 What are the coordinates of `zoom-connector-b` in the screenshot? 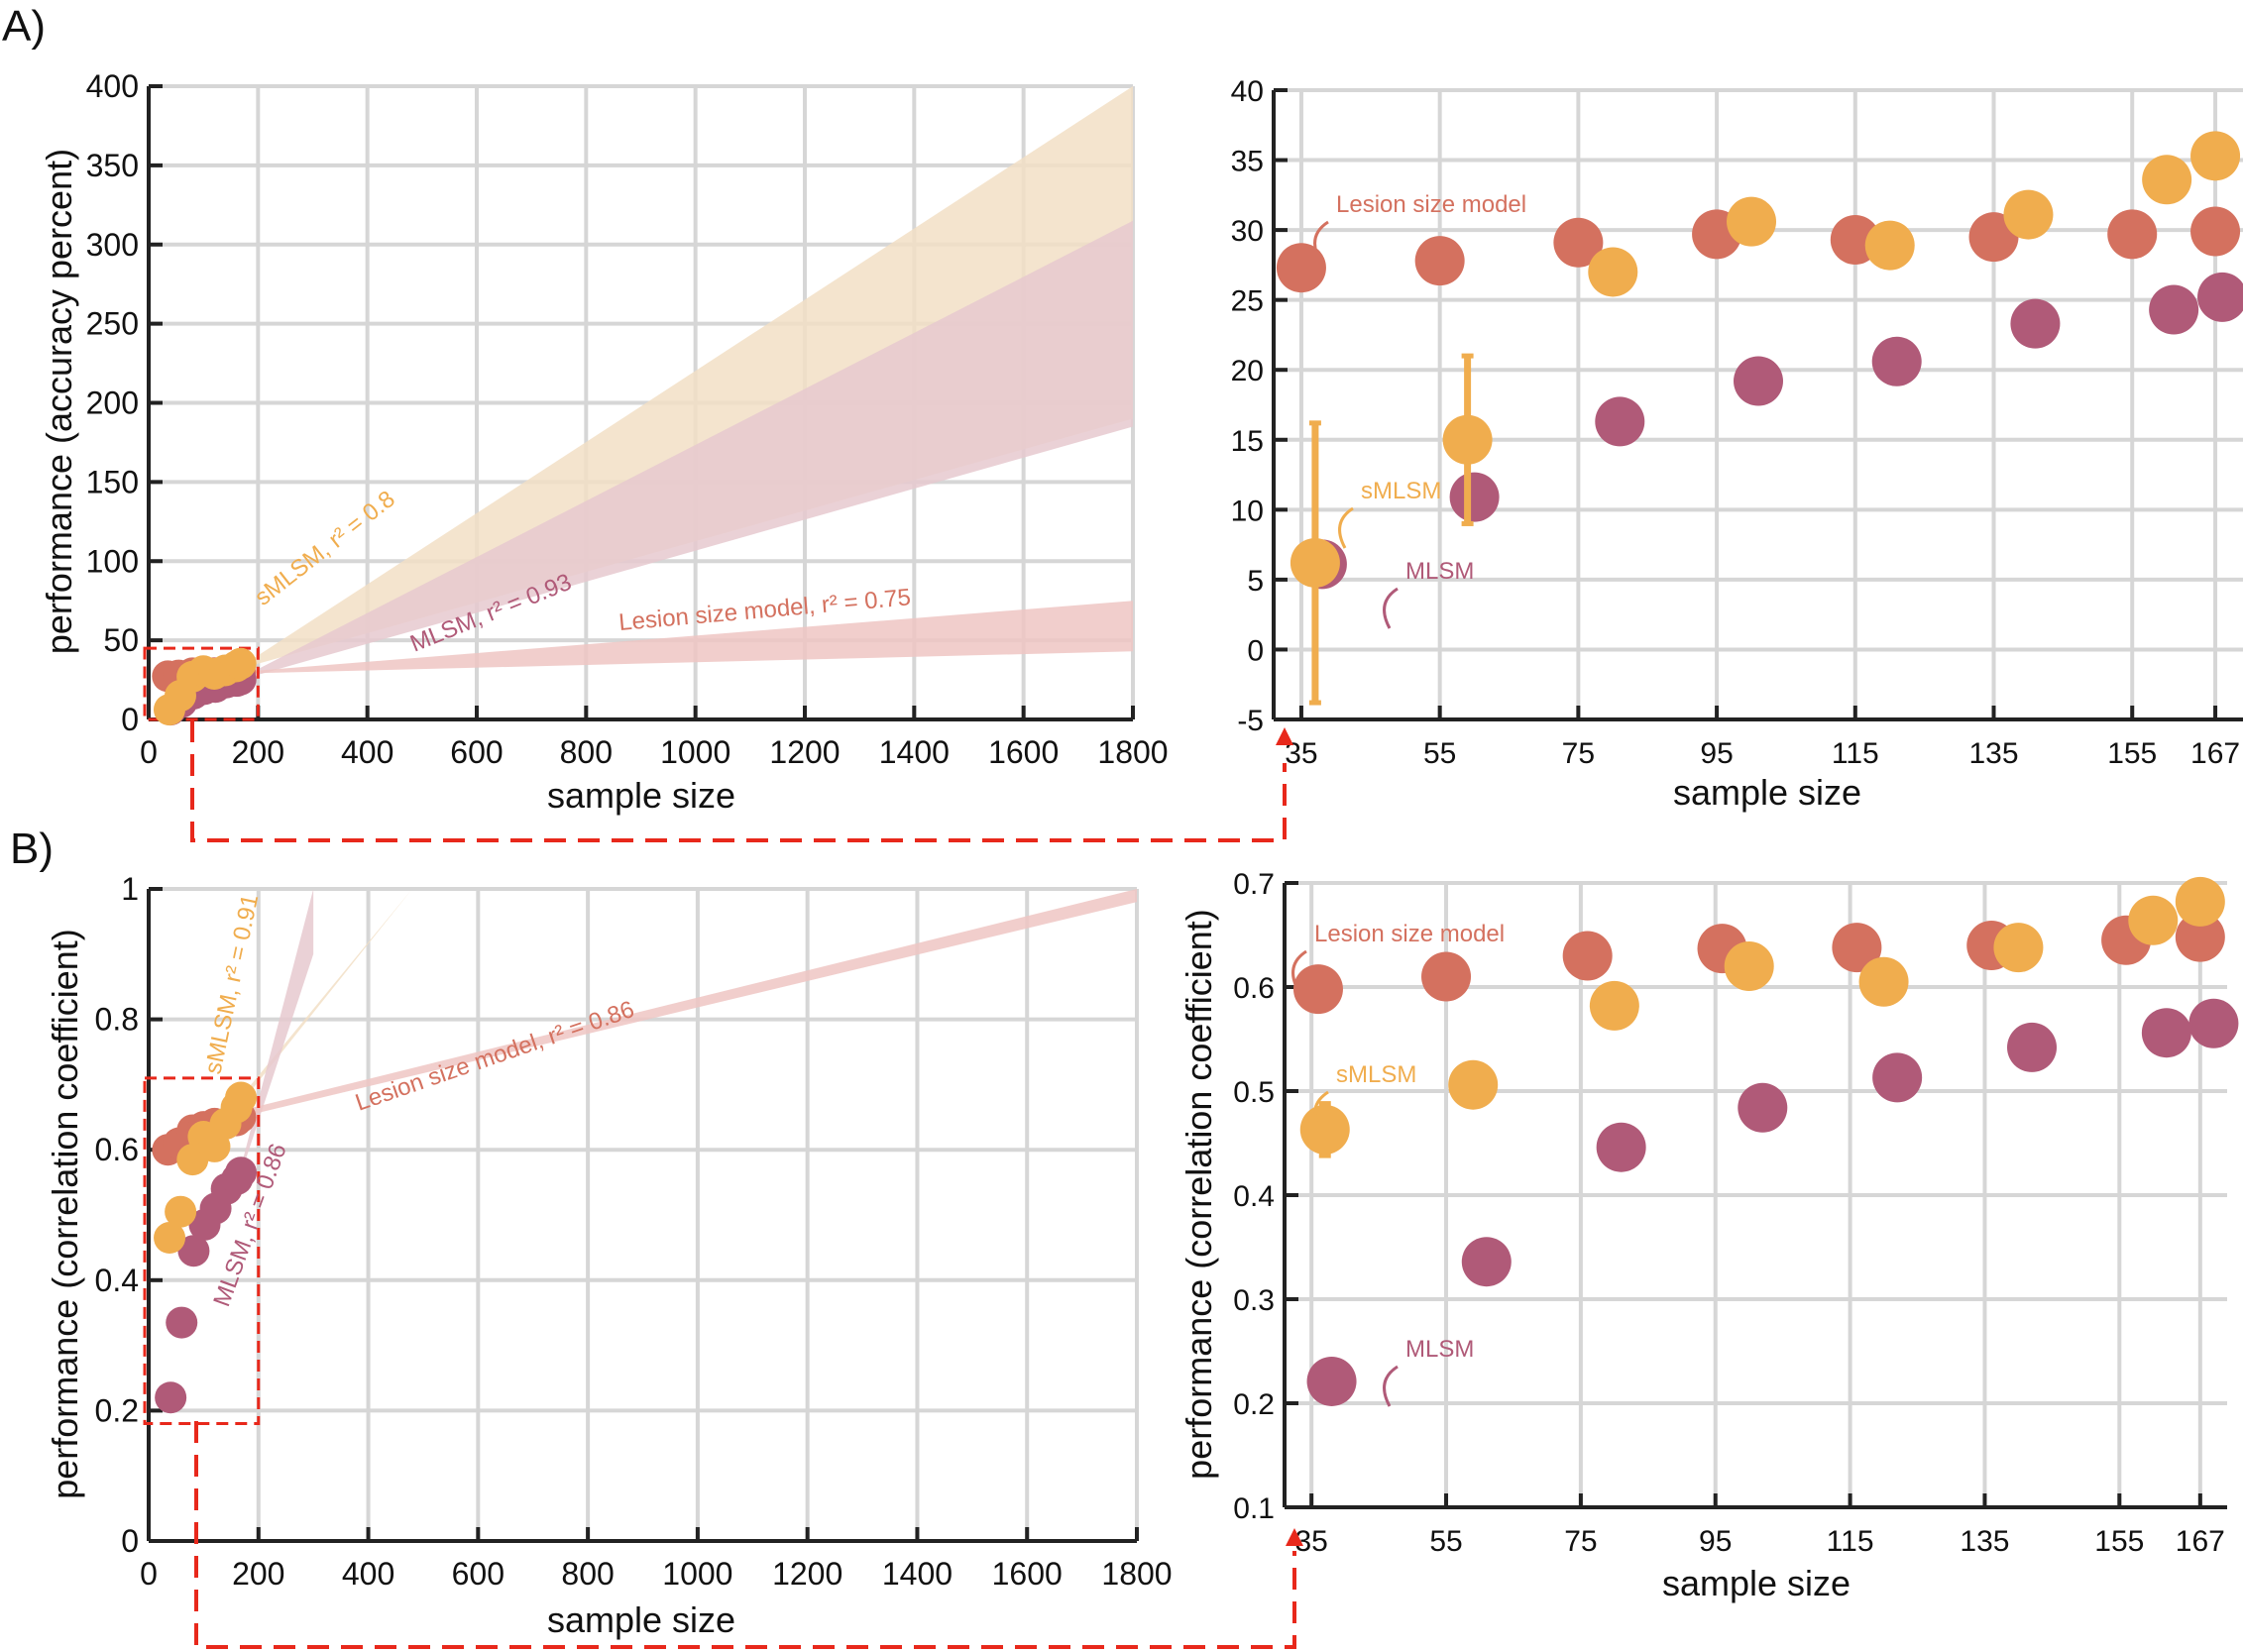 It's located at (745, 1535).